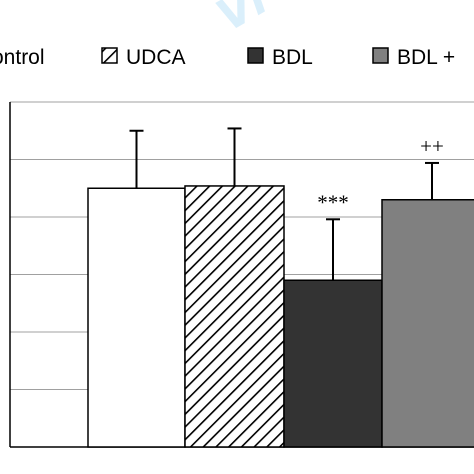  I want to click on legend-label-udca: UDCA, so click(156, 57).